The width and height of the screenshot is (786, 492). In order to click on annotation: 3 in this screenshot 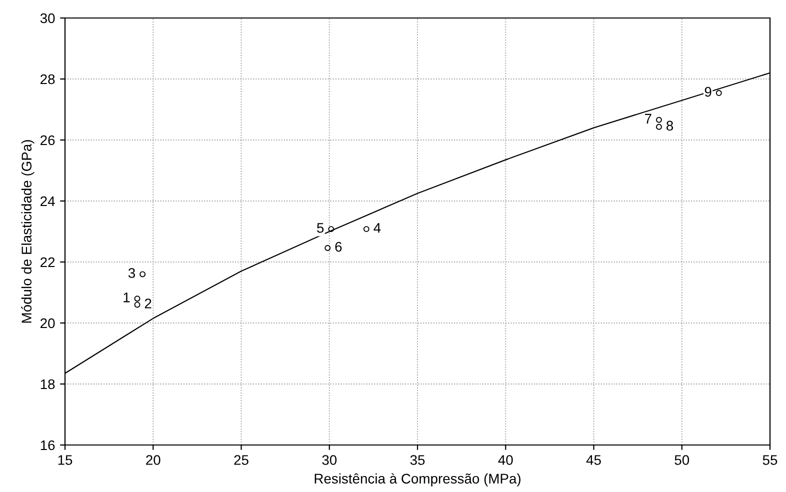, I will do `click(131, 273)`.